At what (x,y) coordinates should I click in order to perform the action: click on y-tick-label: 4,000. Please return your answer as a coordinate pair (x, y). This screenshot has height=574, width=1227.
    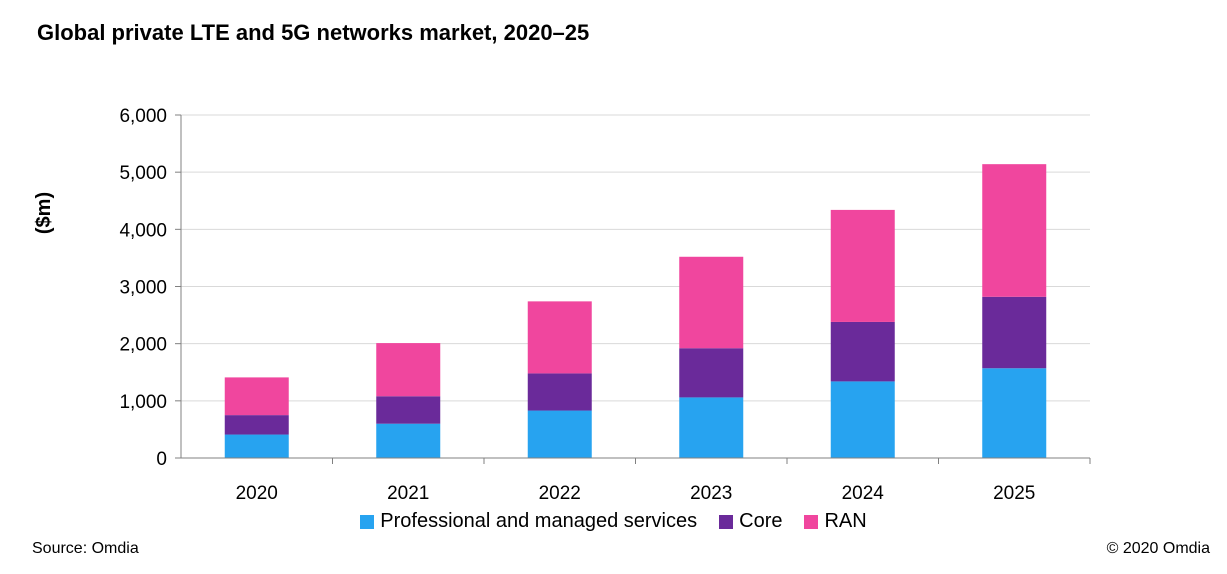
    Looking at the image, I should click on (143, 230).